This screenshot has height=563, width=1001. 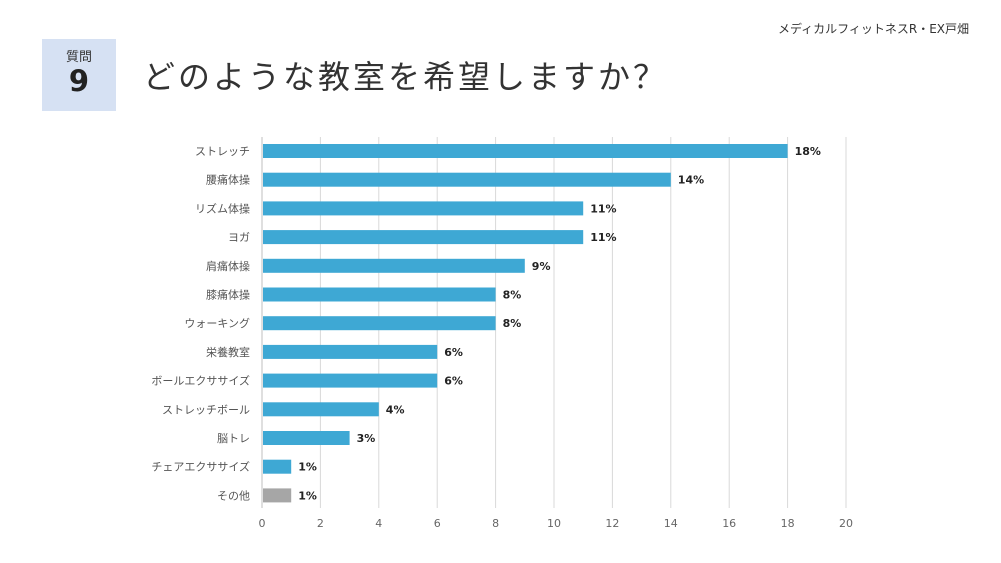 I want to click on x-tick-label: 12, so click(x=612, y=523).